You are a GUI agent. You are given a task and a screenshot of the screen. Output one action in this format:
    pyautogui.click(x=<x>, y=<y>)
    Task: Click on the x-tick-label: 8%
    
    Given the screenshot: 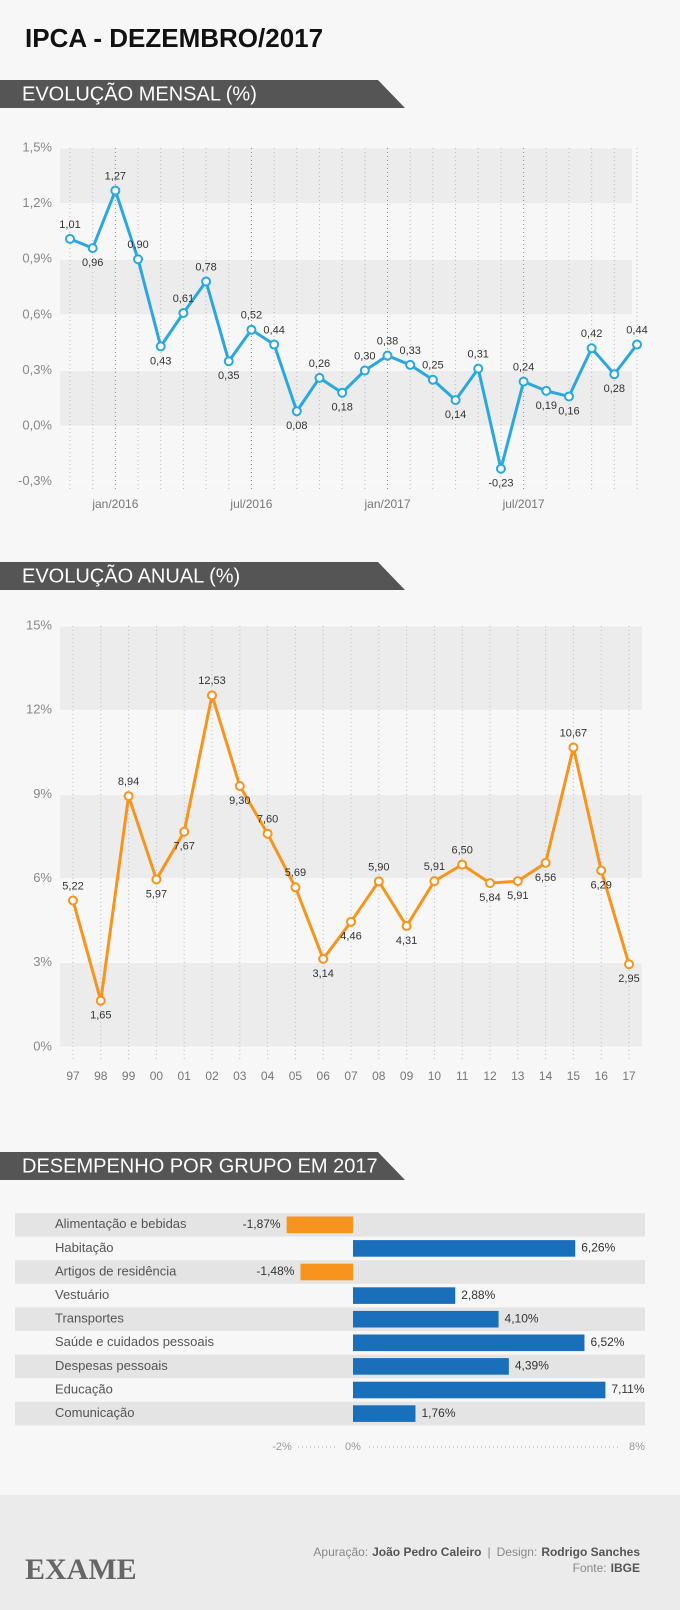 What is the action you would take?
    pyautogui.click(x=637, y=1447)
    